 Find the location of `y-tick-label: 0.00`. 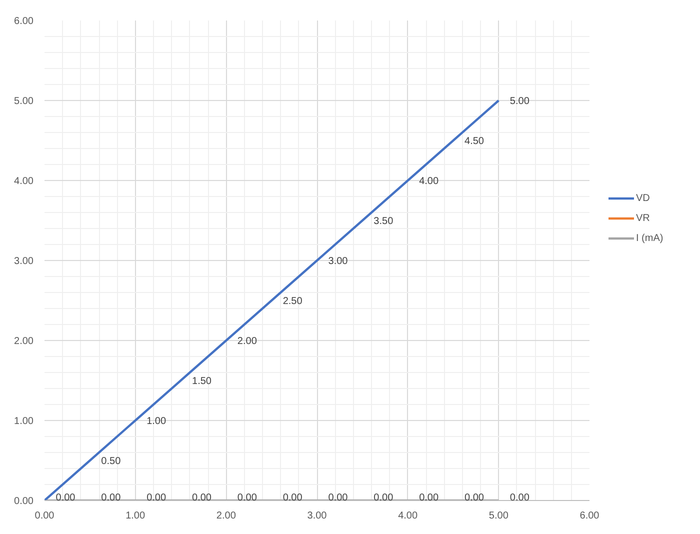

y-tick-label: 0.00 is located at coordinates (24, 501).